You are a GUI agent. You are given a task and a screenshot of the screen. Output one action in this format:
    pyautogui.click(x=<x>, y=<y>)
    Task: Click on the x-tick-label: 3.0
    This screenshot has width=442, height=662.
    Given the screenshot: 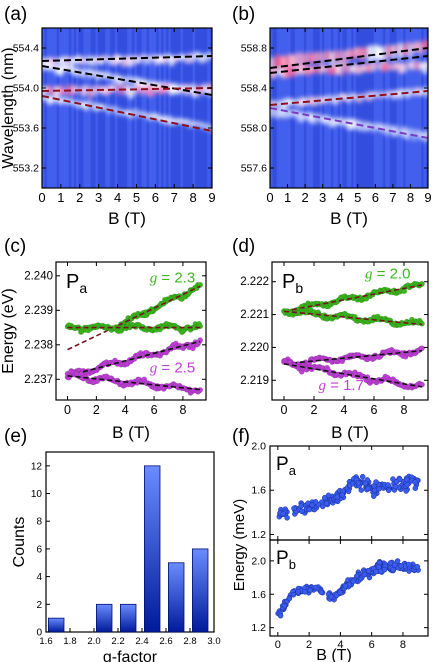 What is the action you would take?
    pyautogui.click(x=213, y=641)
    